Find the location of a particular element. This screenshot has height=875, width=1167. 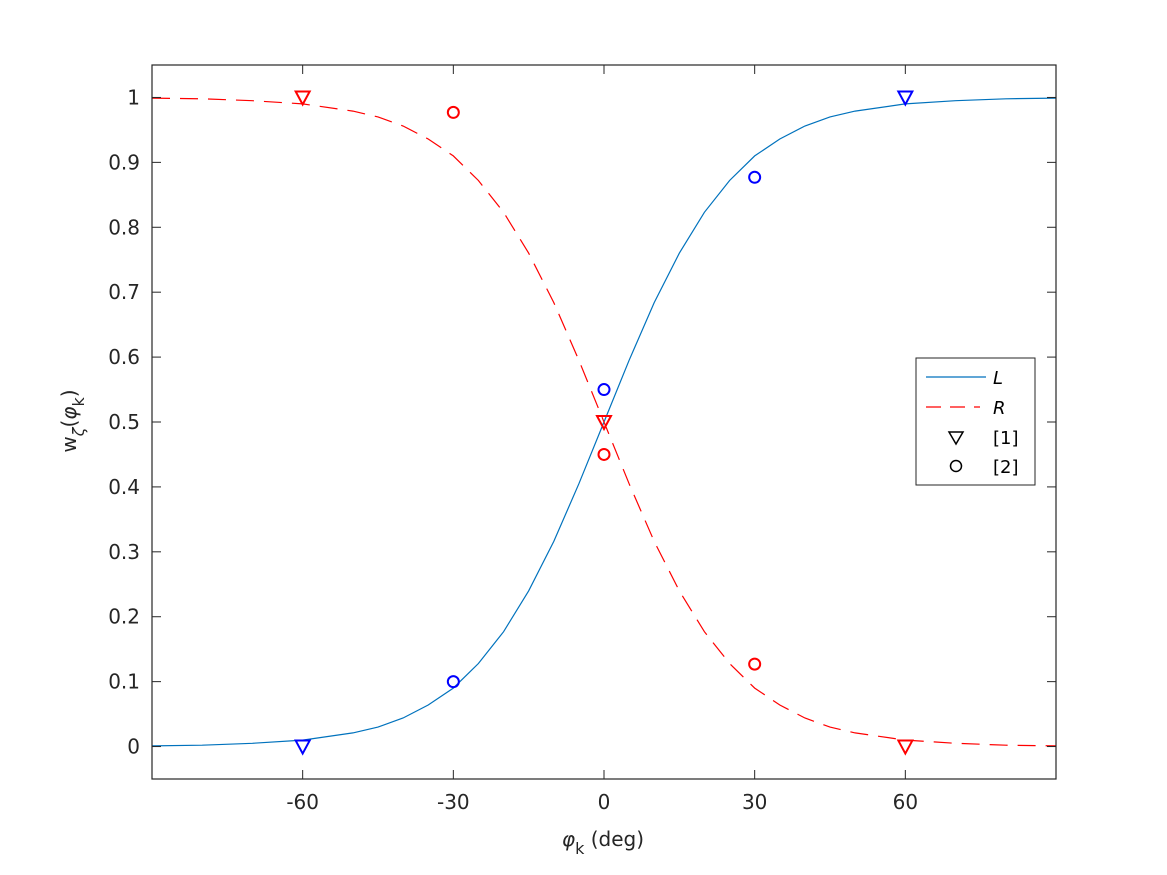

legend-label-L: L is located at coordinates (998, 378).